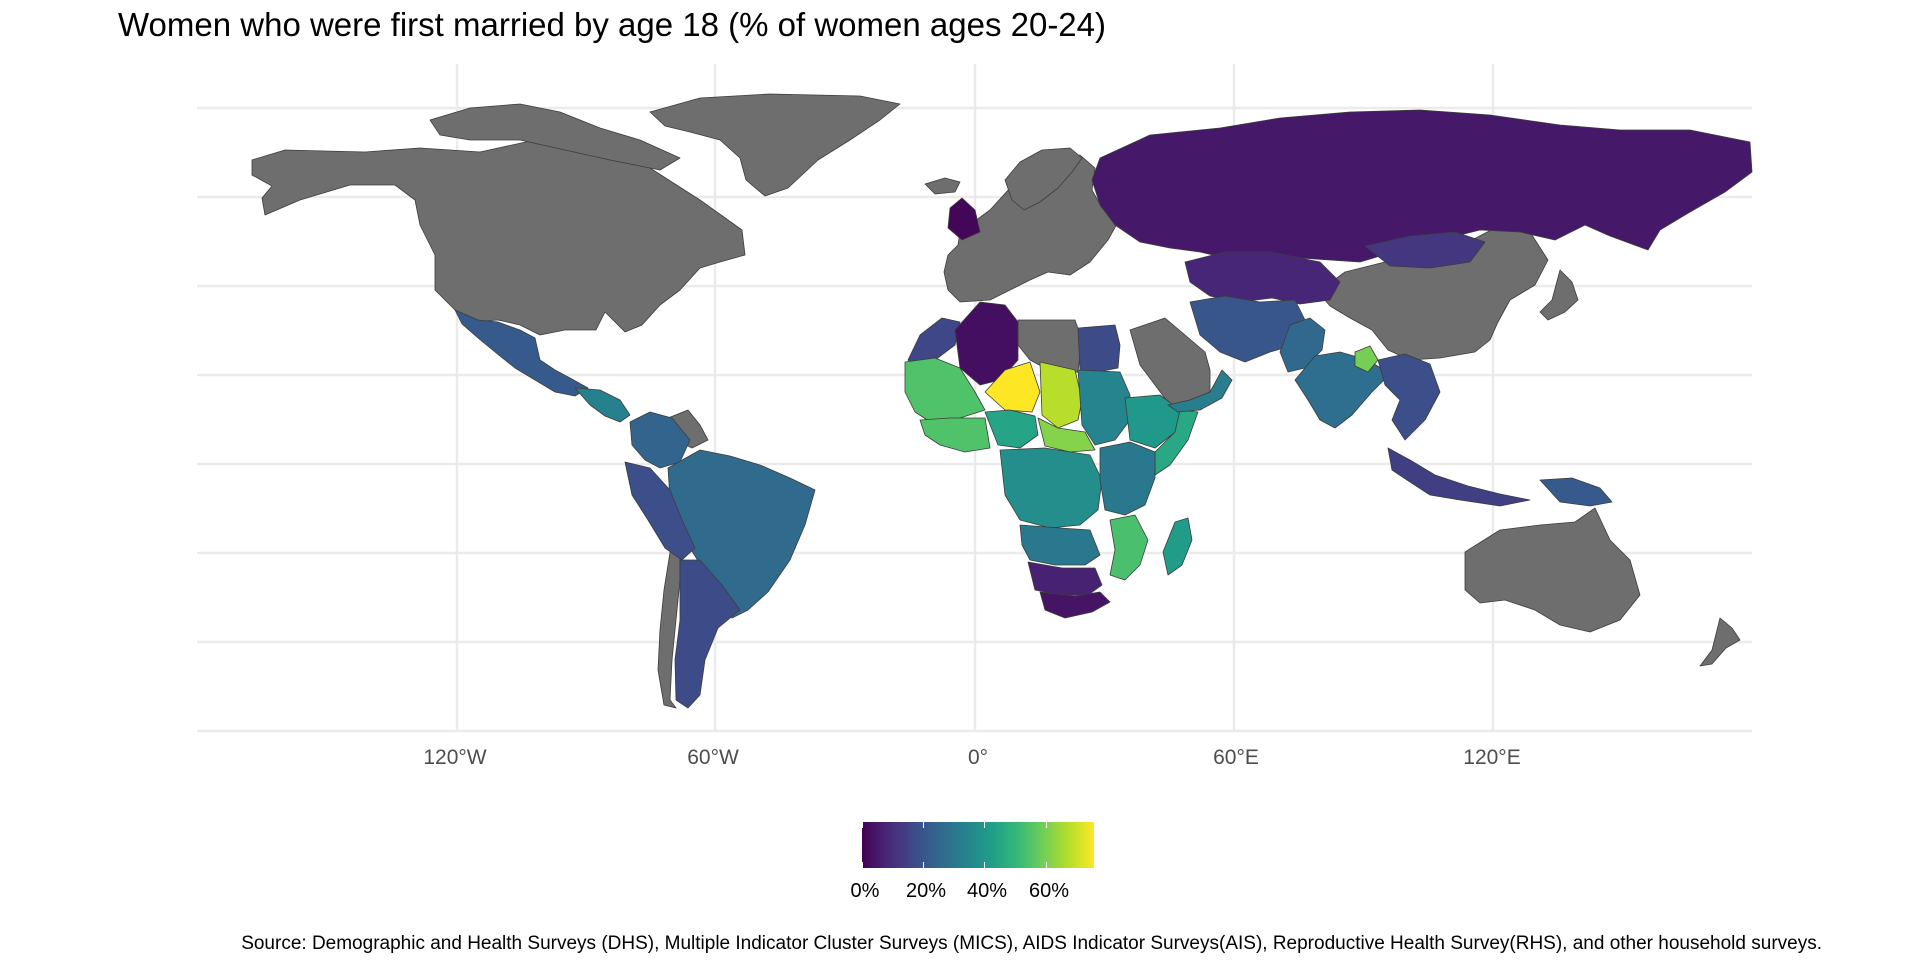 Image resolution: width=1920 pixels, height=960 pixels. Describe the element at coordinates (1236, 757) in the screenshot. I see `x-tick-label: 60°E` at that location.